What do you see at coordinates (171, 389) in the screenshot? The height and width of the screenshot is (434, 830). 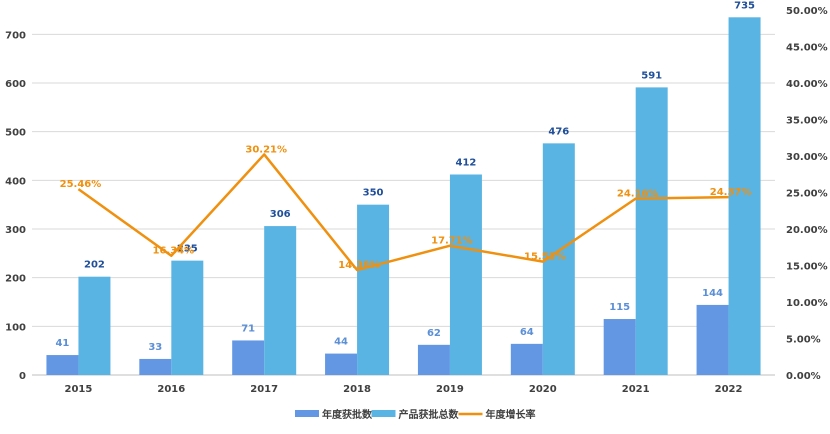 I see `x-tick-label: 2016` at bounding box center [171, 389].